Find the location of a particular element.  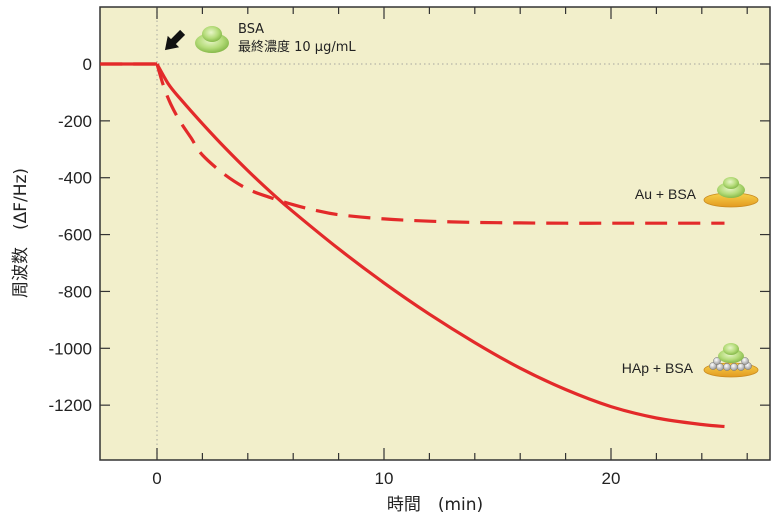

y-tick-label: 0 is located at coordinates (87, 64).